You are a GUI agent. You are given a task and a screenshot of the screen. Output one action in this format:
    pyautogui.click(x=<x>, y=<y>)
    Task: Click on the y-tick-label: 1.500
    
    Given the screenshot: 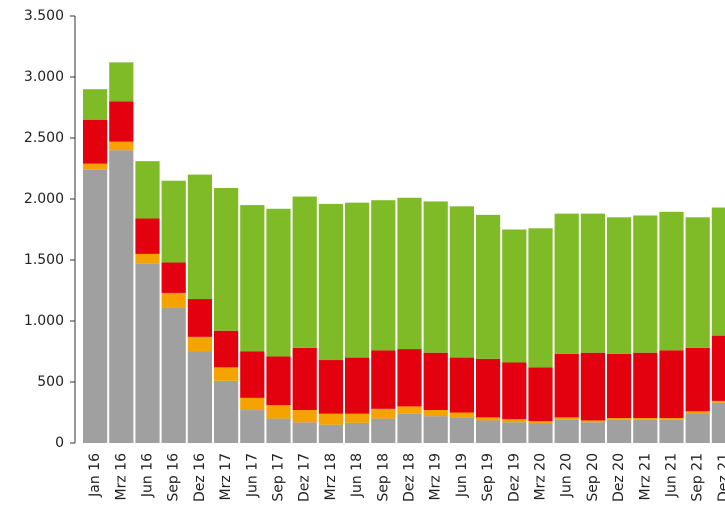 What is the action you would take?
    pyautogui.click(x=44, y=260)
    